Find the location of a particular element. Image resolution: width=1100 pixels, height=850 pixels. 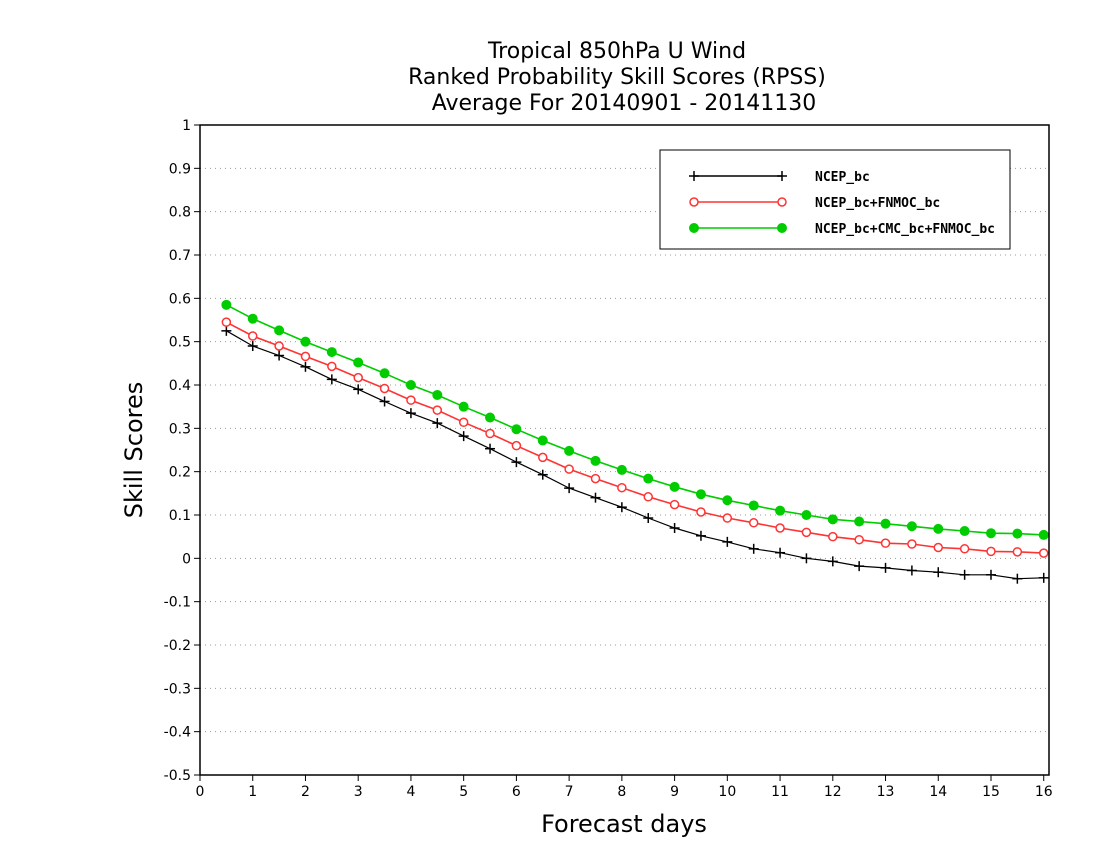

y-tick-label: -0.4 is located at coordinates (177, 733).